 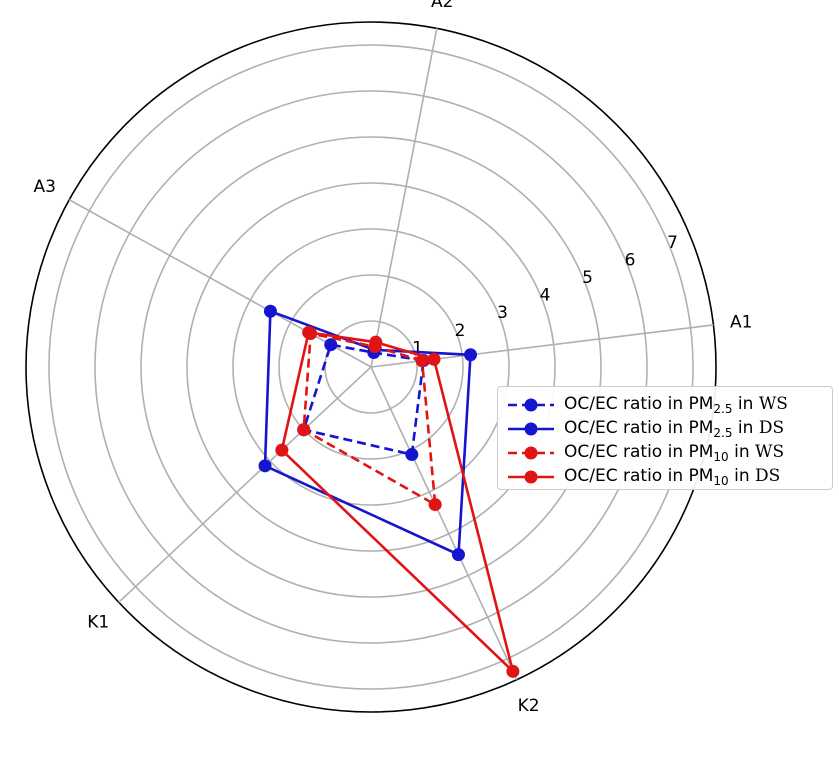 What do you see at coordinates (458, 555) in the screenshot?
I see `series-1-point-k2` at bounding box center [458, 555].